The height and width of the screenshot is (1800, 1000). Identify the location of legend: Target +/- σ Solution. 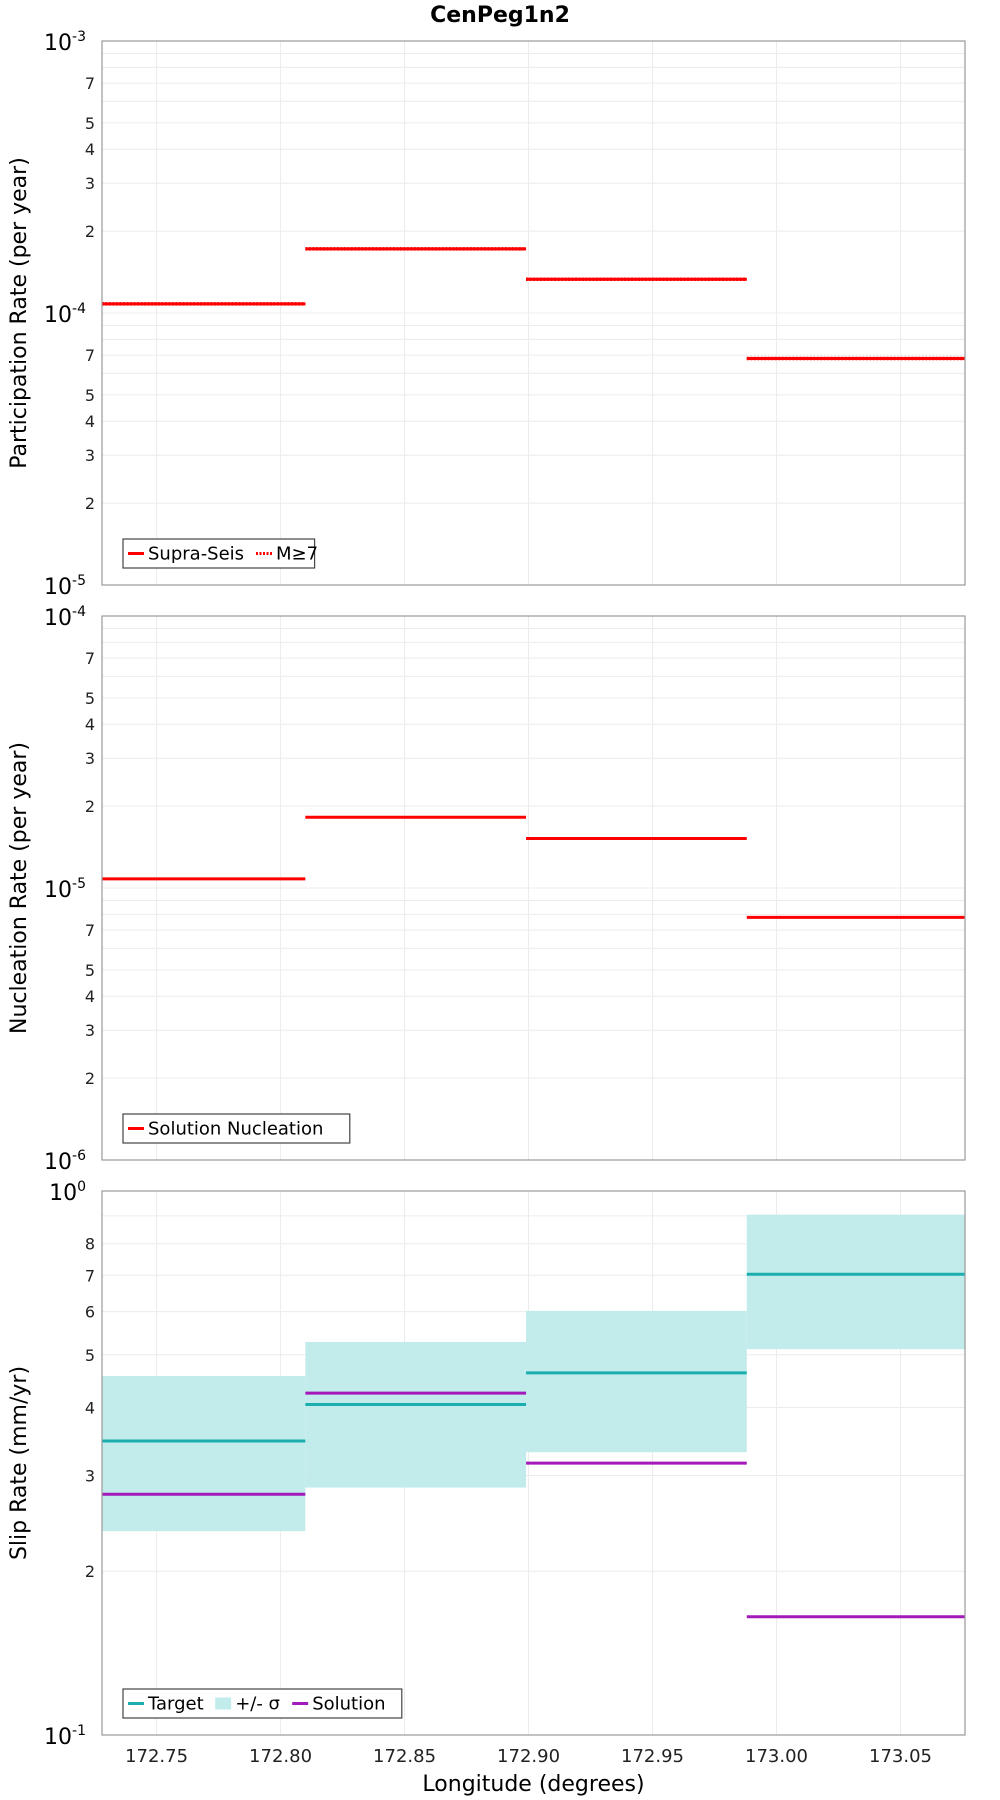
(262, 1703).